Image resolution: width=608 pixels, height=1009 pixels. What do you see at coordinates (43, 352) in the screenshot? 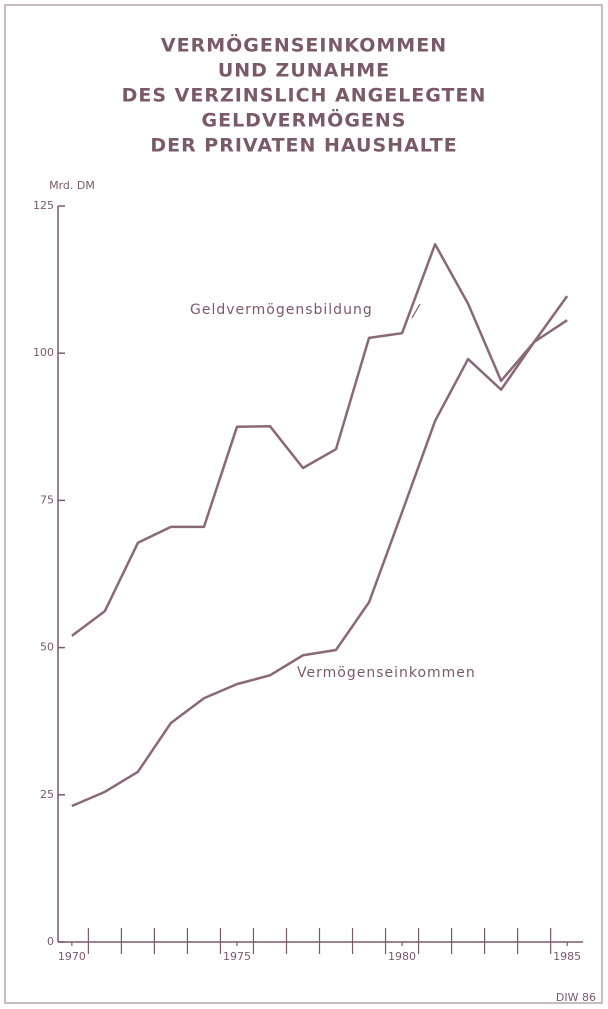
I see `y-tick-label: 100` at bounding box center [43, 352].